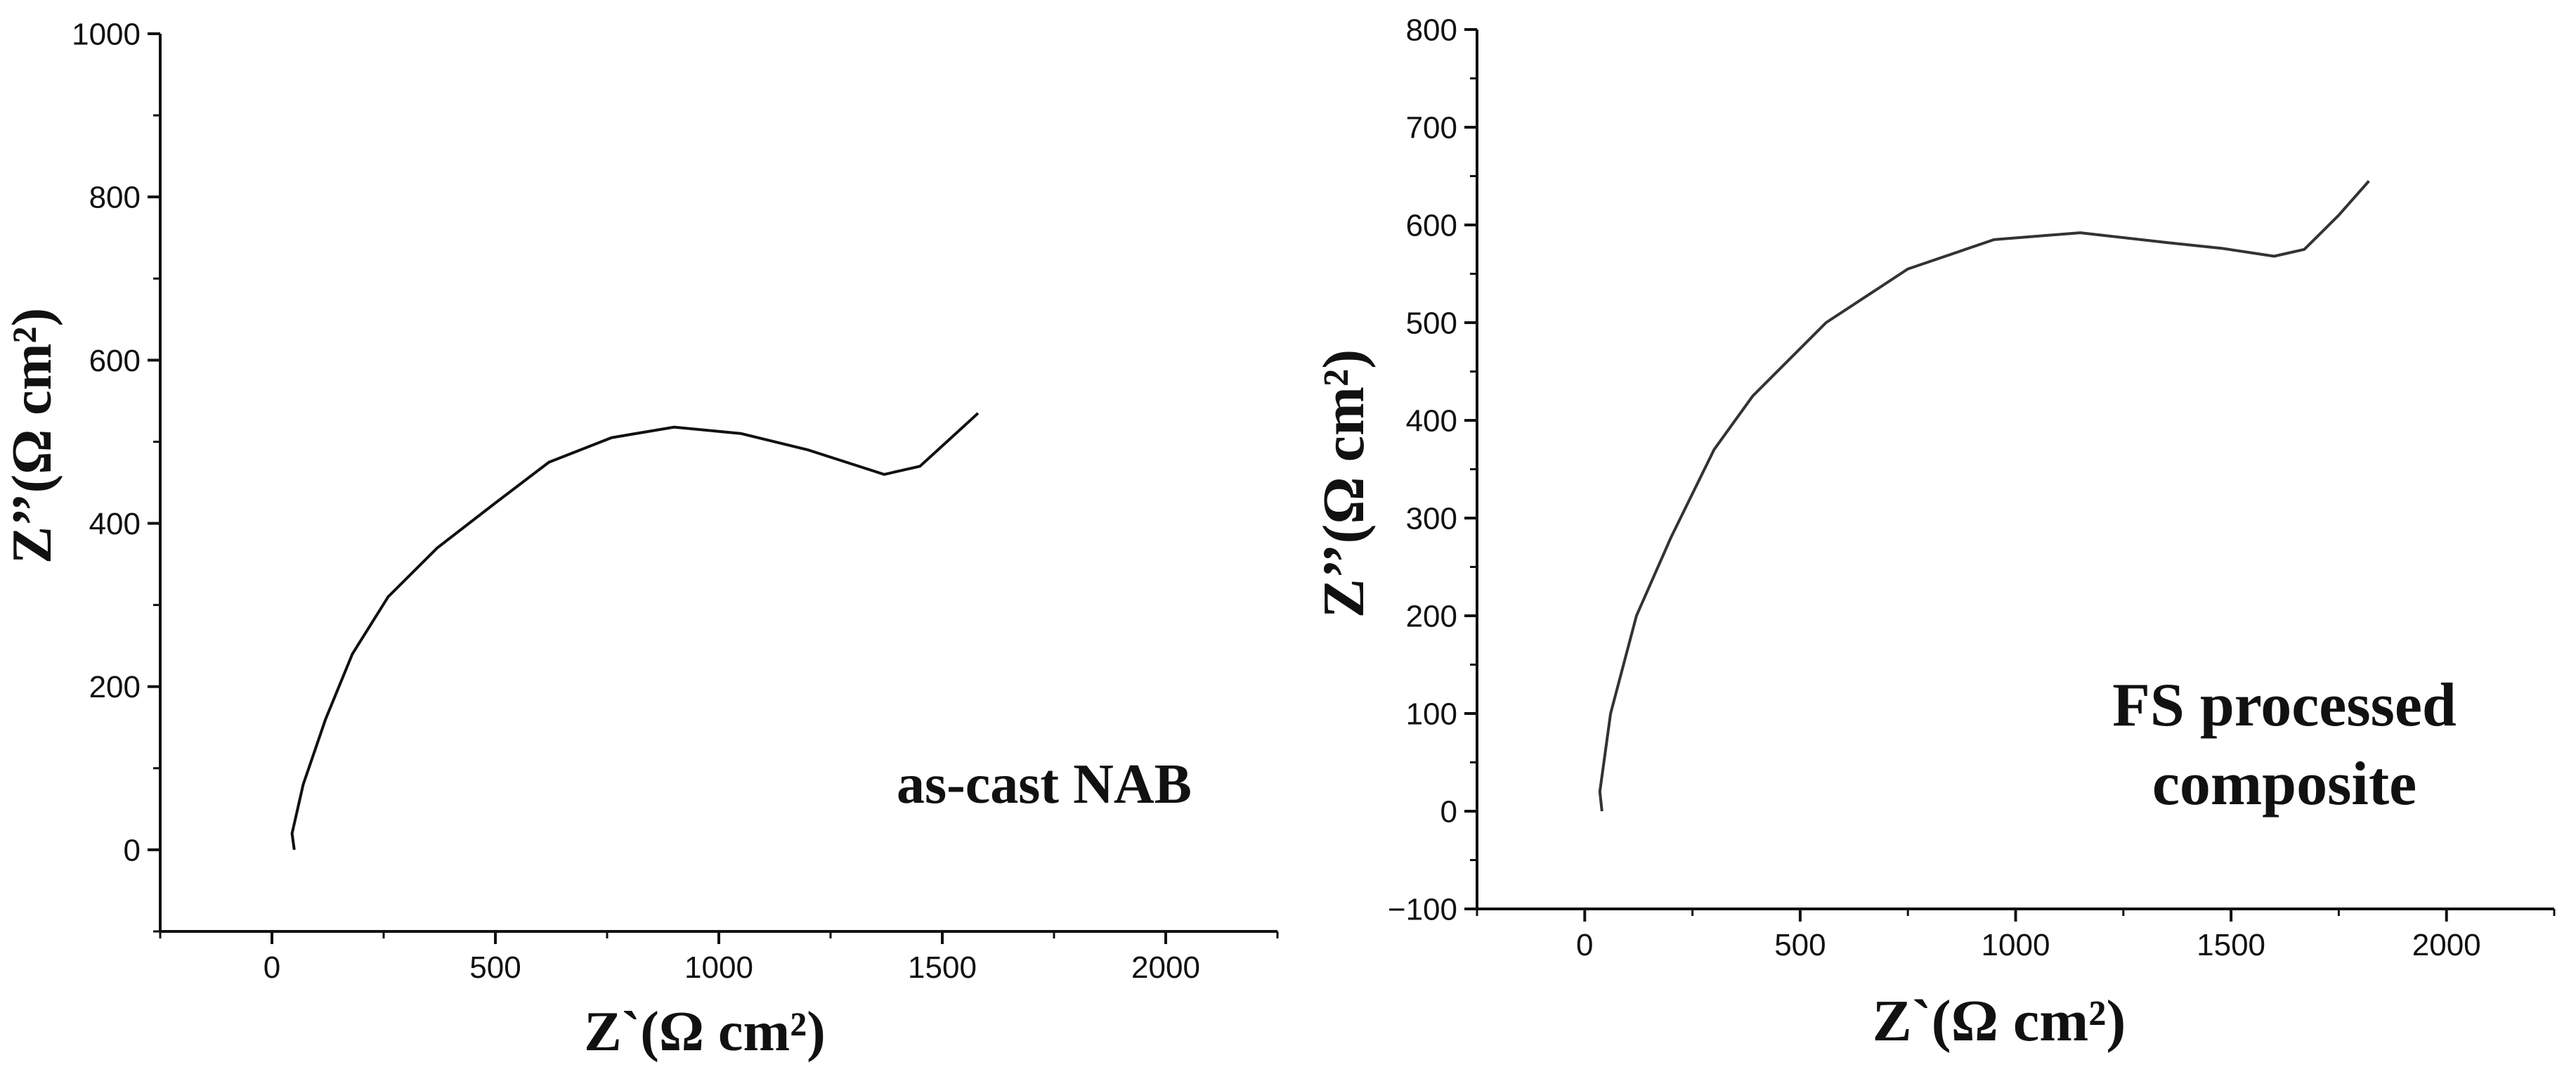  Describe the element at coordinates (1432, 469) in the screenshot. I see `y-ticks: −100 0 100 200 300 400 500 600 700 800` at that location.